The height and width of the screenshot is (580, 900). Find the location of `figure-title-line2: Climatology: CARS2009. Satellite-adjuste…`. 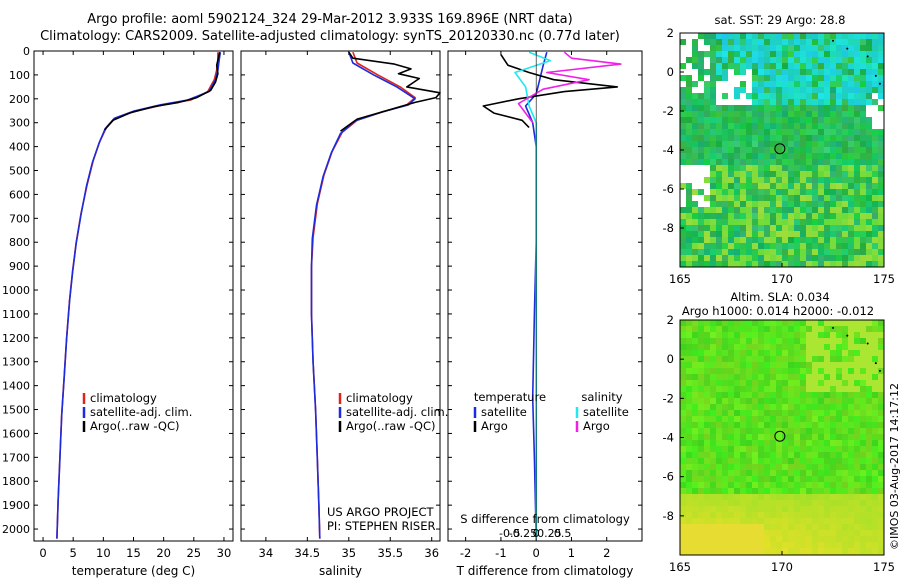

figure-title-line2: Climatology: CARS2009. Satellite-adjuste… is located at coordinates (330, 36).